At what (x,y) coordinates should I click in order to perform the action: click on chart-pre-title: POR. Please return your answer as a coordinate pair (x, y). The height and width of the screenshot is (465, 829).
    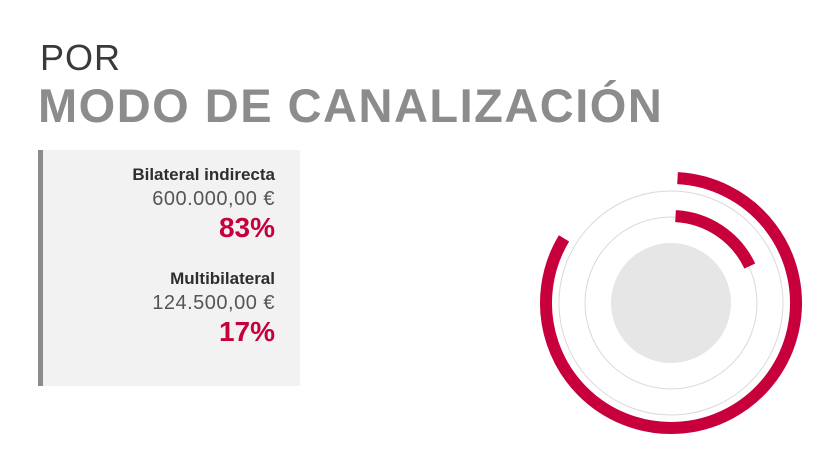
    Looking at the image, I should click on (81, 57).